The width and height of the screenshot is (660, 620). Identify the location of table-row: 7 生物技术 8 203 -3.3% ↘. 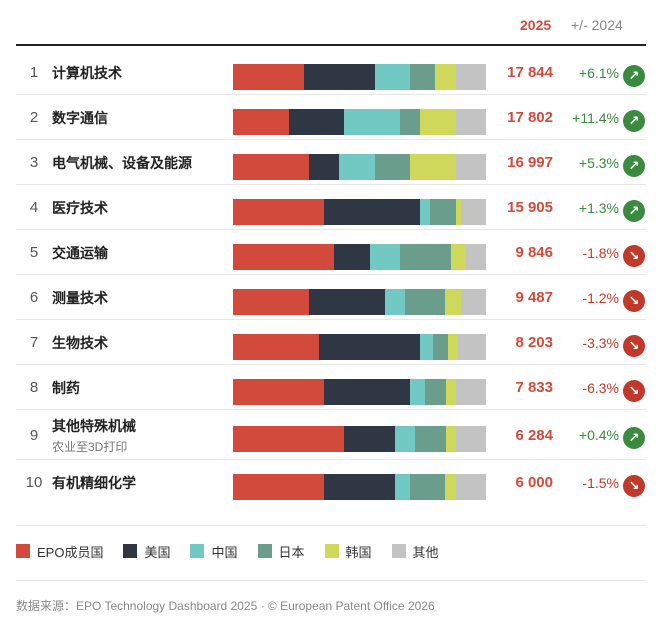
(331, 342).